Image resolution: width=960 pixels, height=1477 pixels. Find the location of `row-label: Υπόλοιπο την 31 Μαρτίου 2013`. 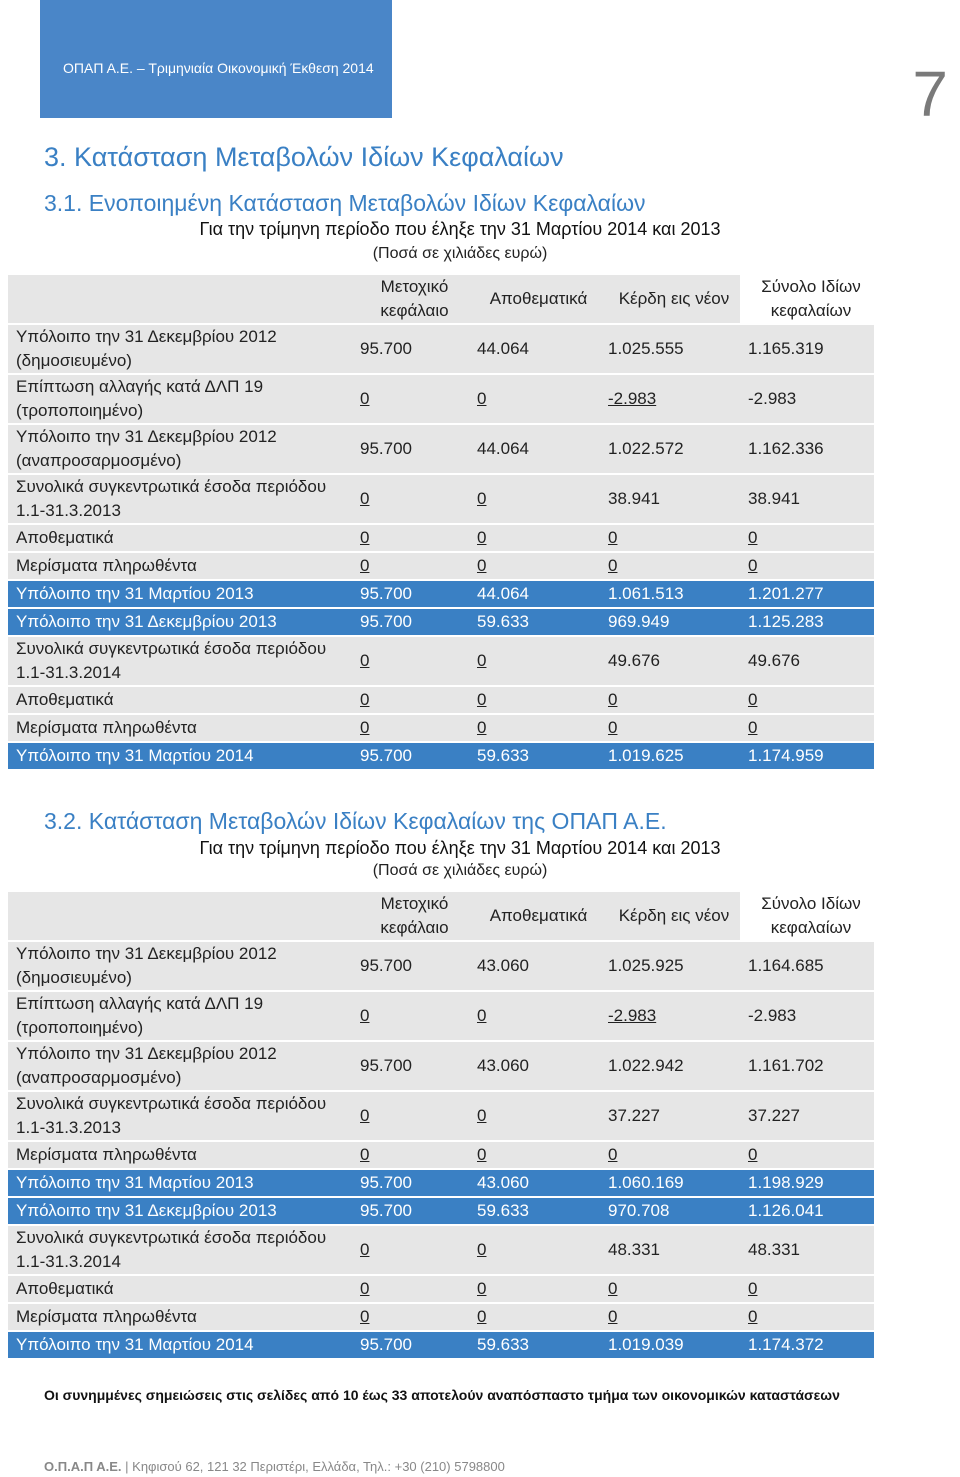

row-label: Υπόλοιπο την 31 Μαρτίου 2013 is located at coordinates (180, 1183).